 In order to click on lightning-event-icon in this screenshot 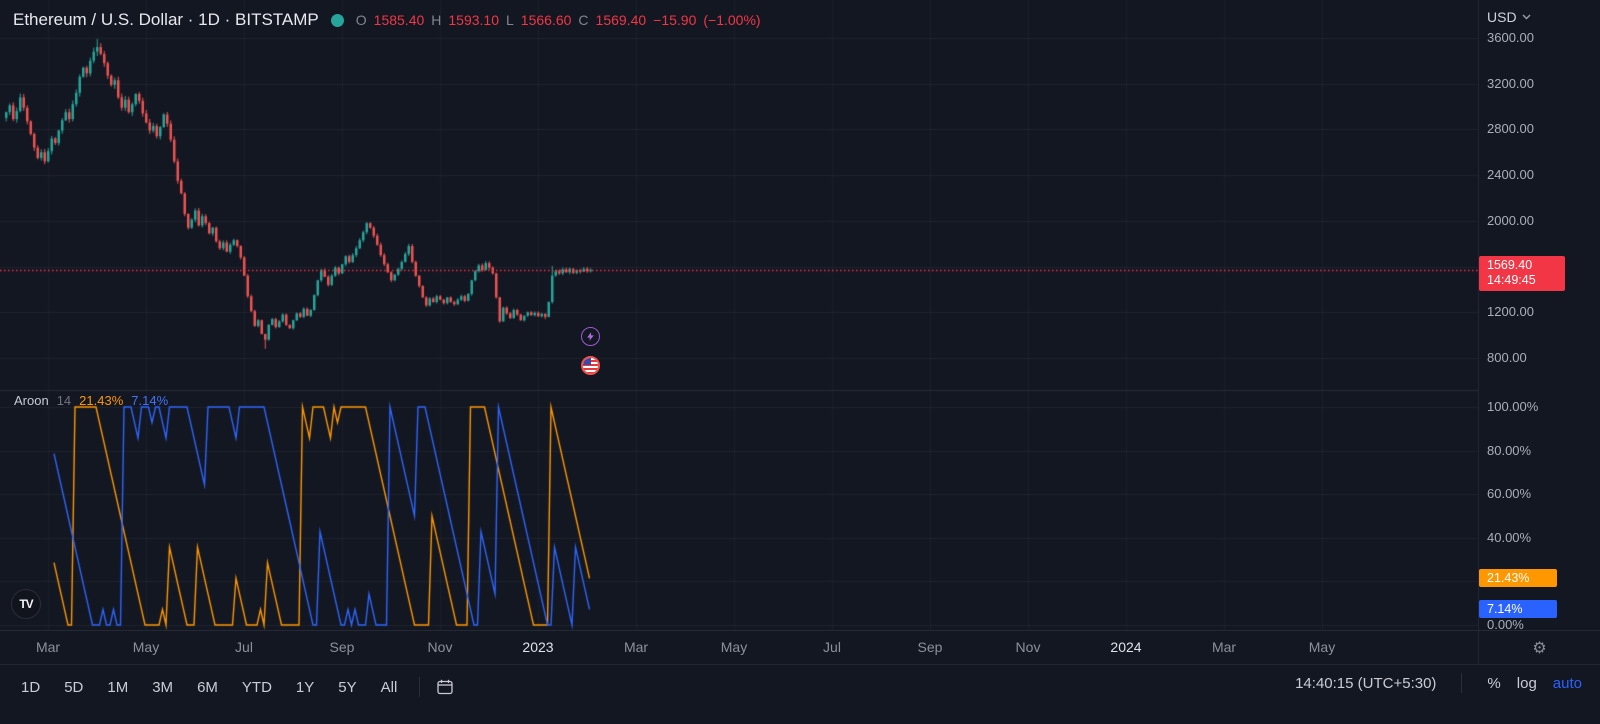, I will do `click(590, 336)`.